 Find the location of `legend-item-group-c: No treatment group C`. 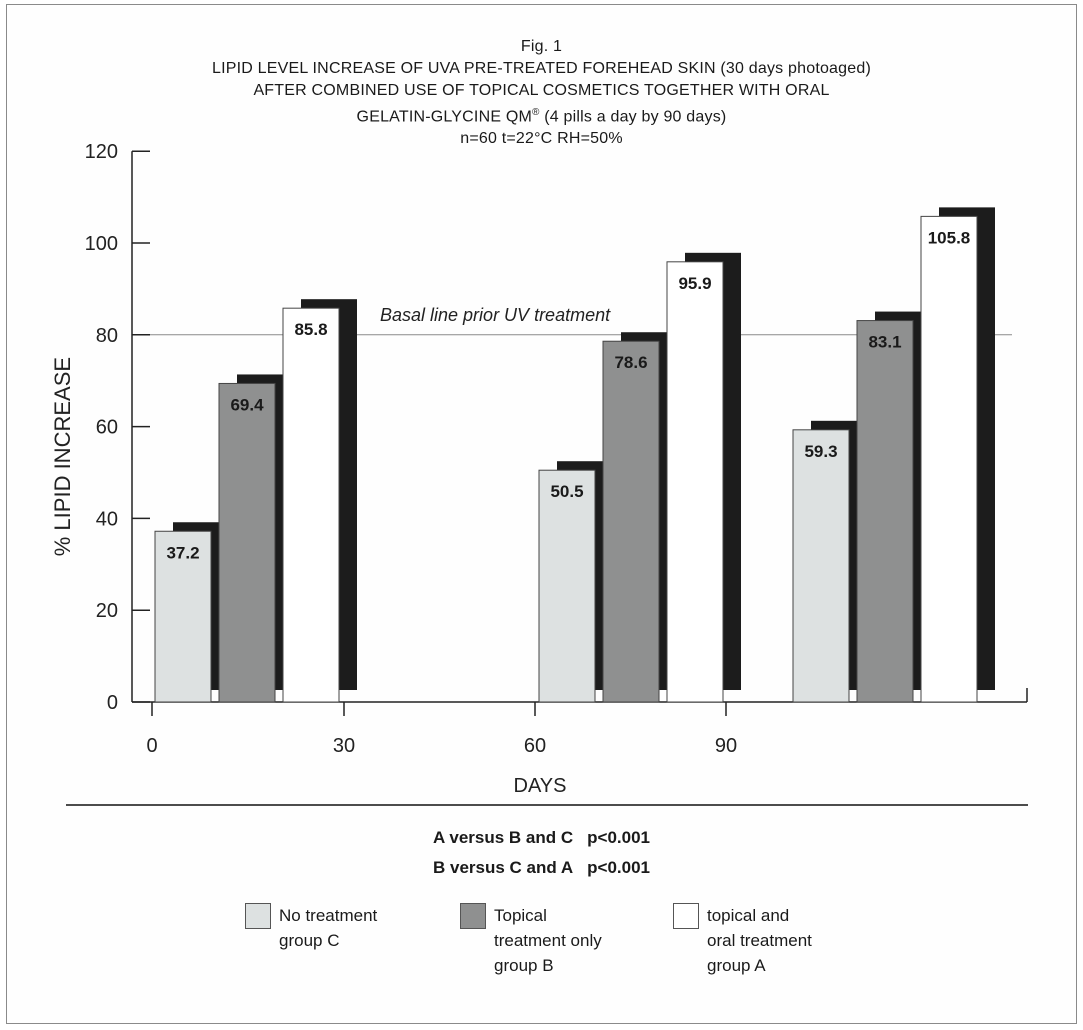

legend-item-group-c: No treatment group C is located at coordinates (335, 943).